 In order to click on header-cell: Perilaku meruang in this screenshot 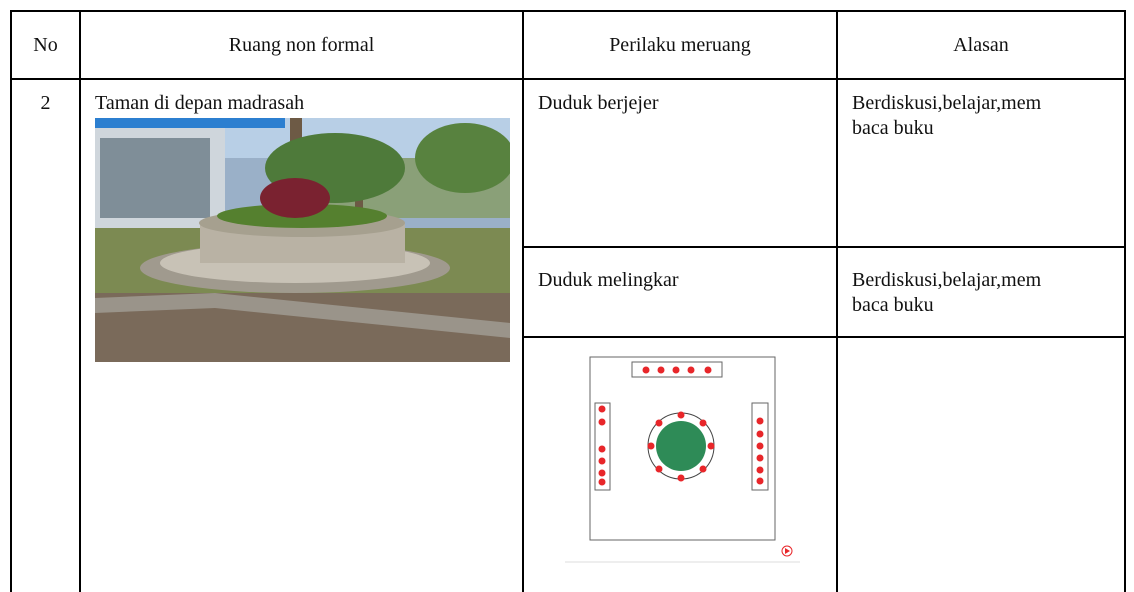, I will do `click(680, 45)`.